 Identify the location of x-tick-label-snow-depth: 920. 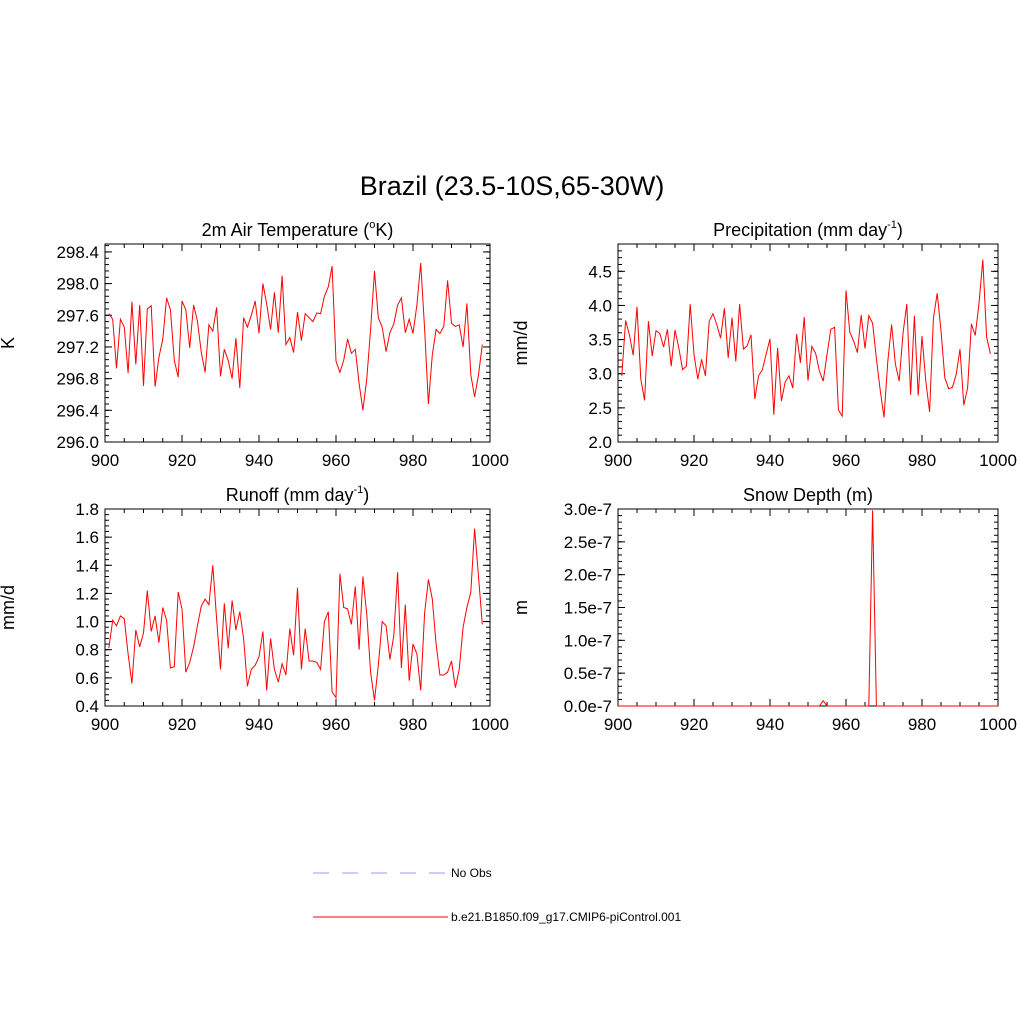
(694, 724).